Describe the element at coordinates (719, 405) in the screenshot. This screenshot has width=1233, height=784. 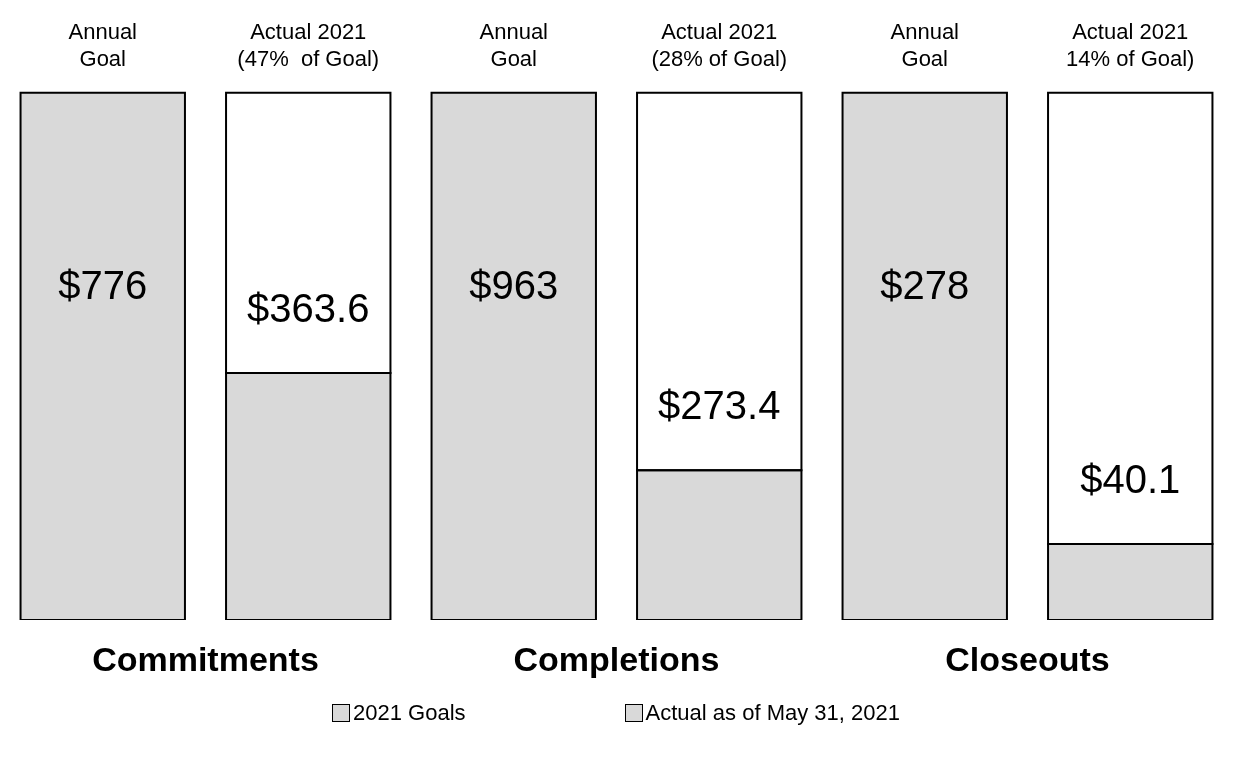
I see `data-label: $273.4` at that location.